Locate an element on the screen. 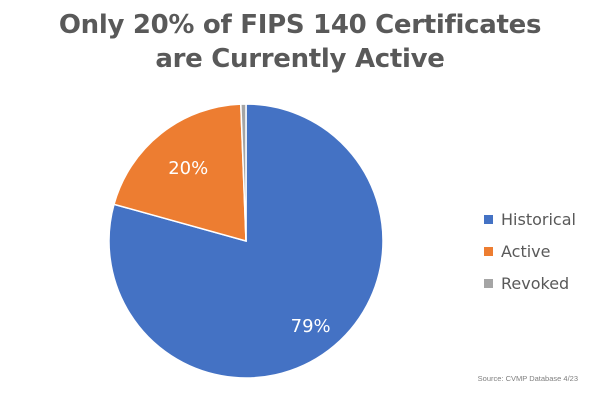 This screenshot has height=411, width=600. pie-slice-active is located at coordinates (180, 172).